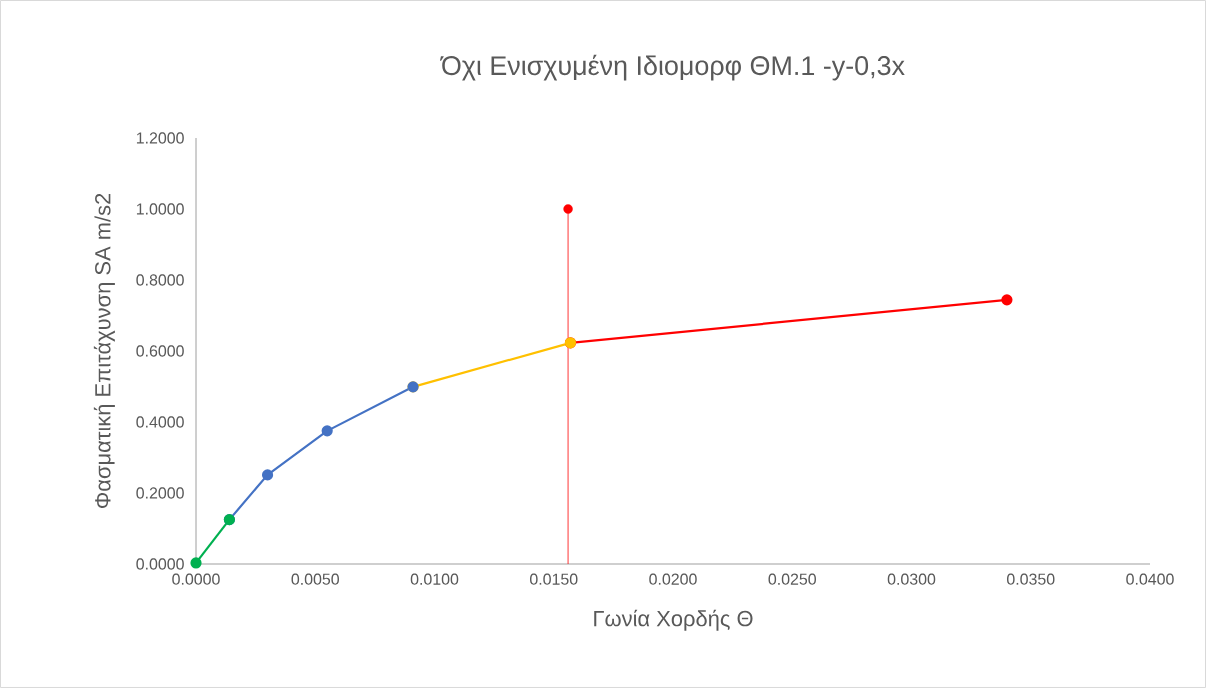 The width and height of the screenshot is (1206, 688). I want to click on y-tick-label: 1.0000, so click(160, 209).